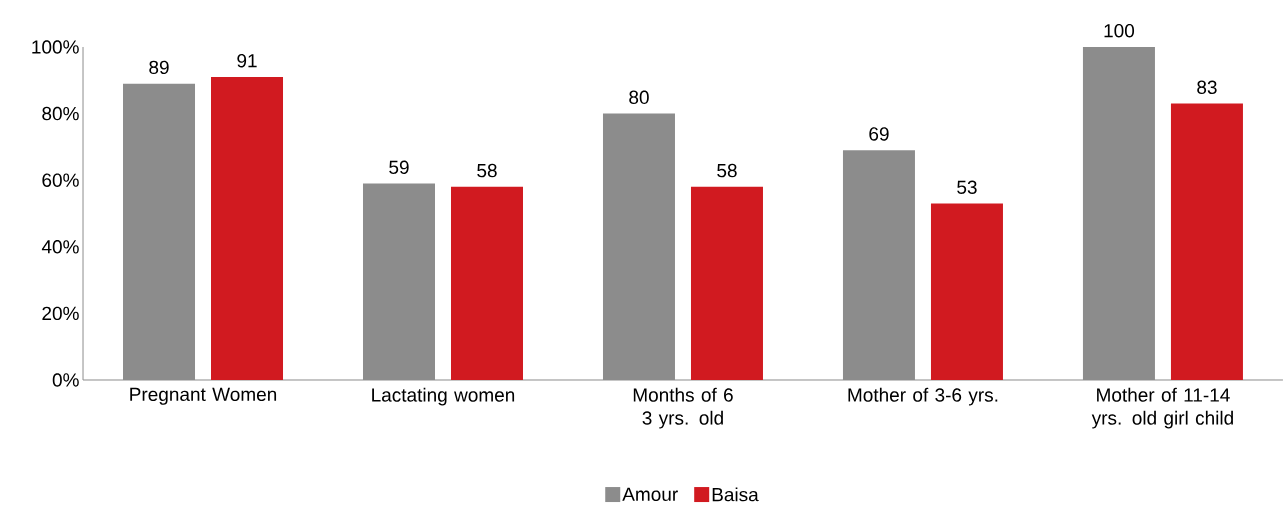 This screenshot has width=1286, height=506. What do you see at coordinates (60, 113) in the screenshot?
I see `y-tick-label: 80%` at bounding box center [60, 113].